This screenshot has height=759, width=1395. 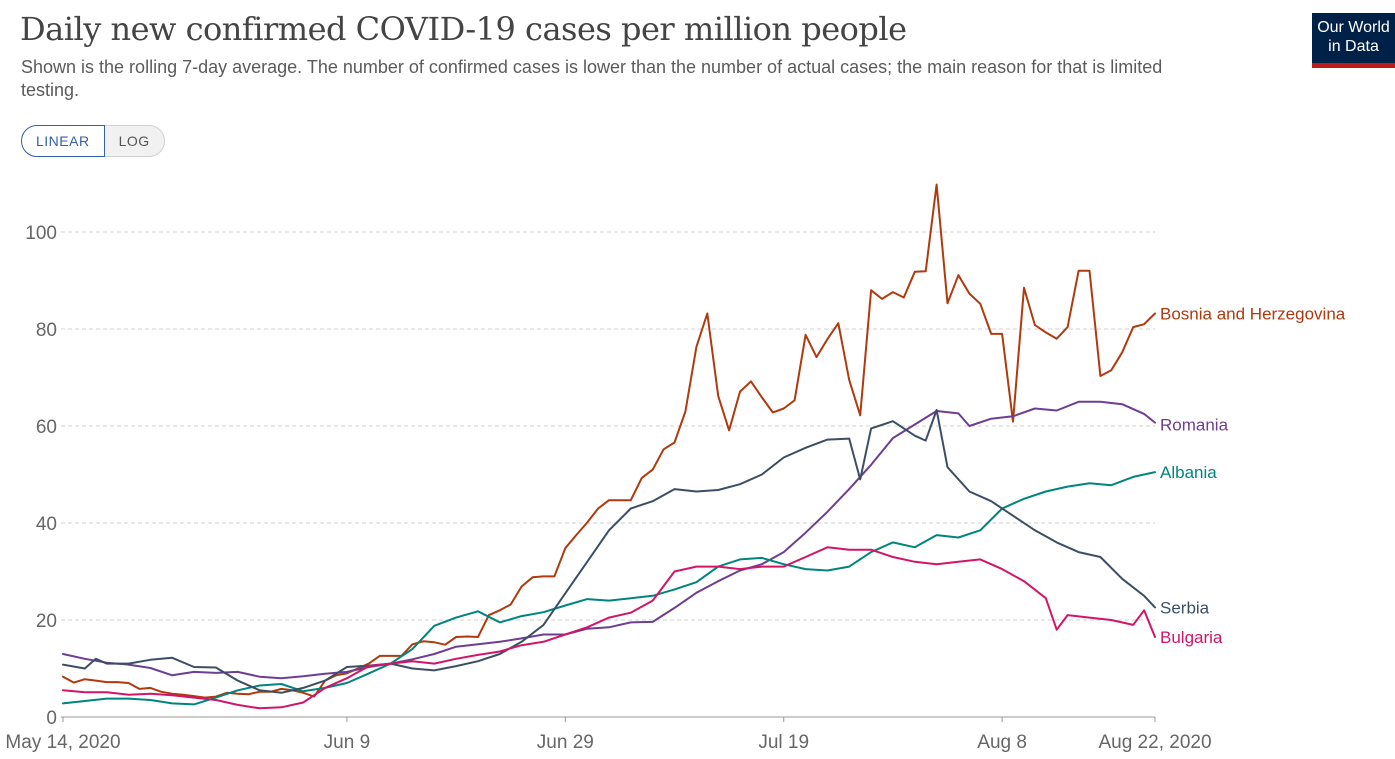 I want to click on series-label-bulgaria: Bulgaria, so click(x=1191, y=637).